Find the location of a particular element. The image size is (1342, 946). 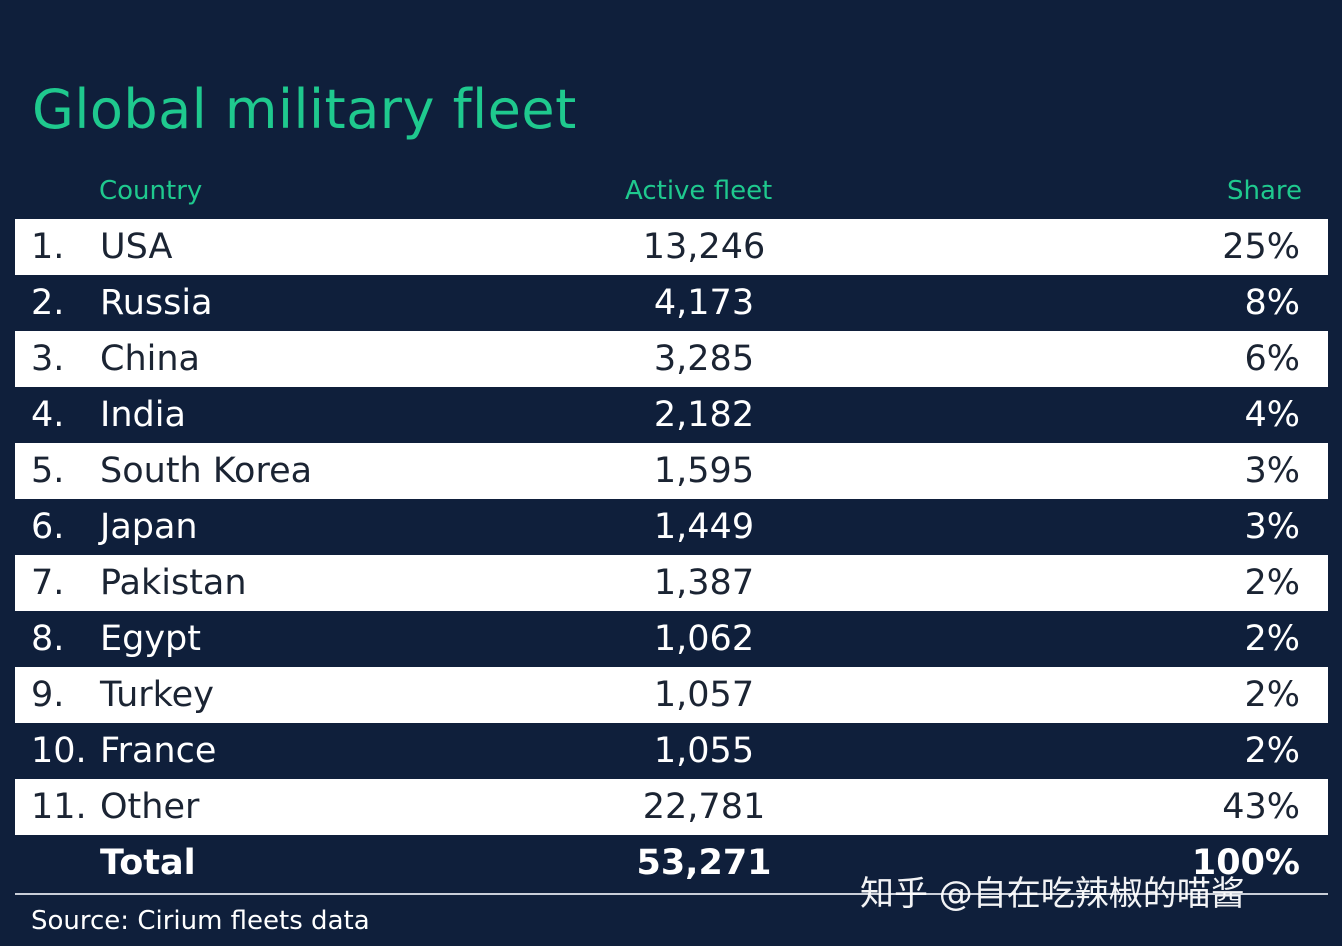

country-cell: Other is located at coordinates (150, 807).